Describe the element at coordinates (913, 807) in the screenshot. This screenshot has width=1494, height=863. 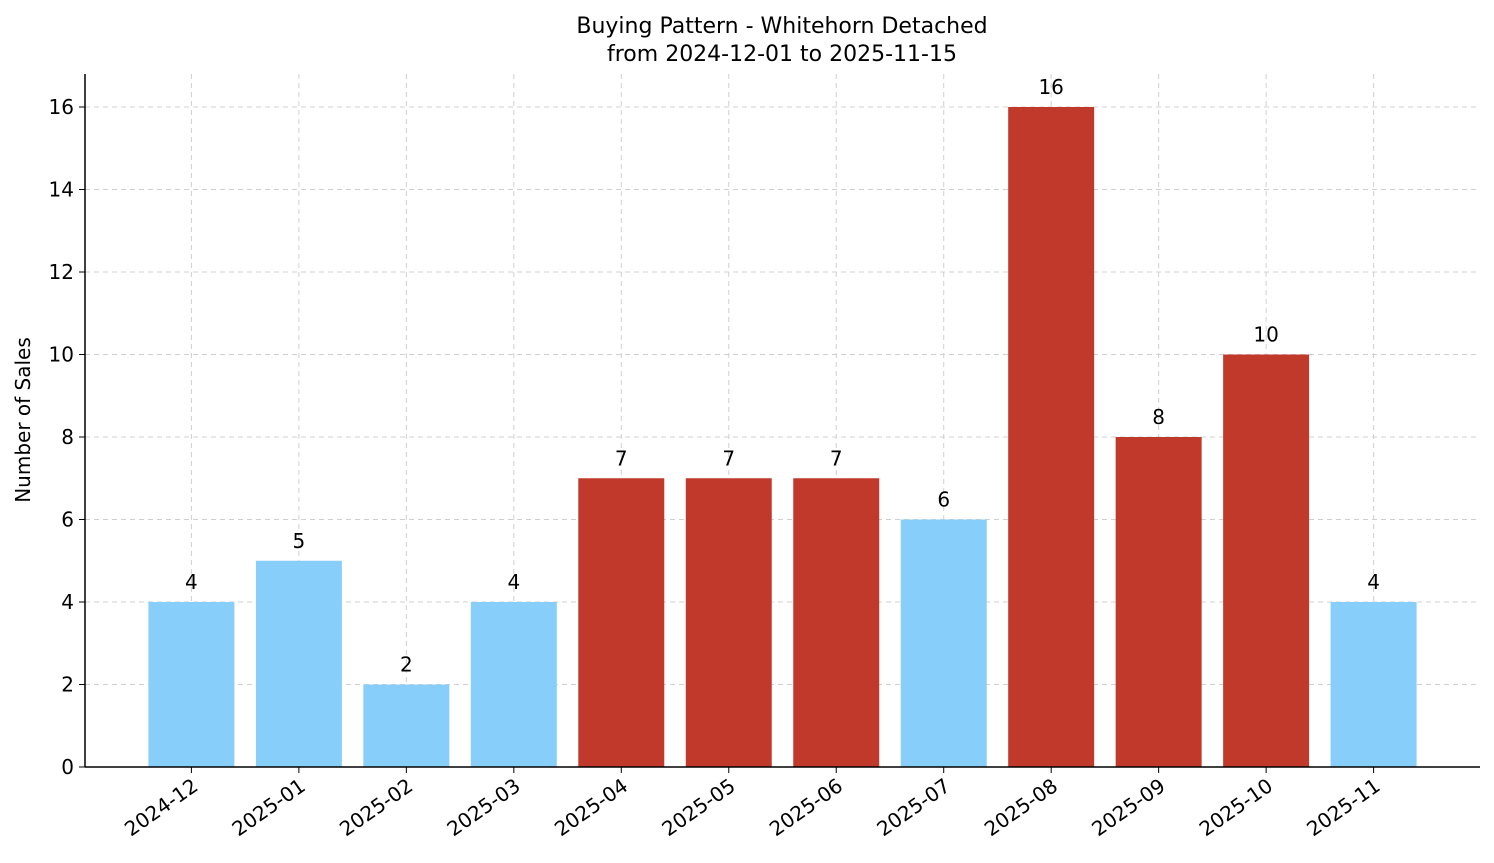
I see `x-tick-label: 2025-07` at that location.